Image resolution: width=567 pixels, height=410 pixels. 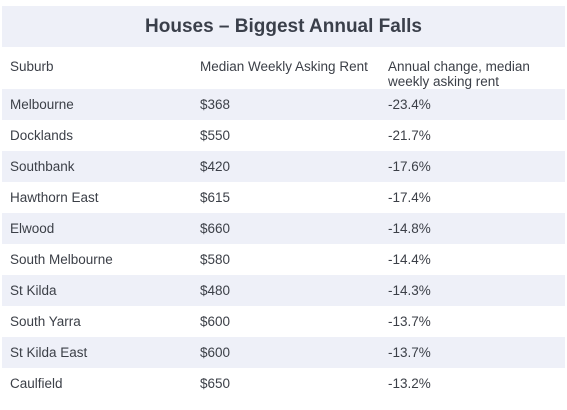 I want to click on cell-change: -17.6%, so click(x=472, y=166).